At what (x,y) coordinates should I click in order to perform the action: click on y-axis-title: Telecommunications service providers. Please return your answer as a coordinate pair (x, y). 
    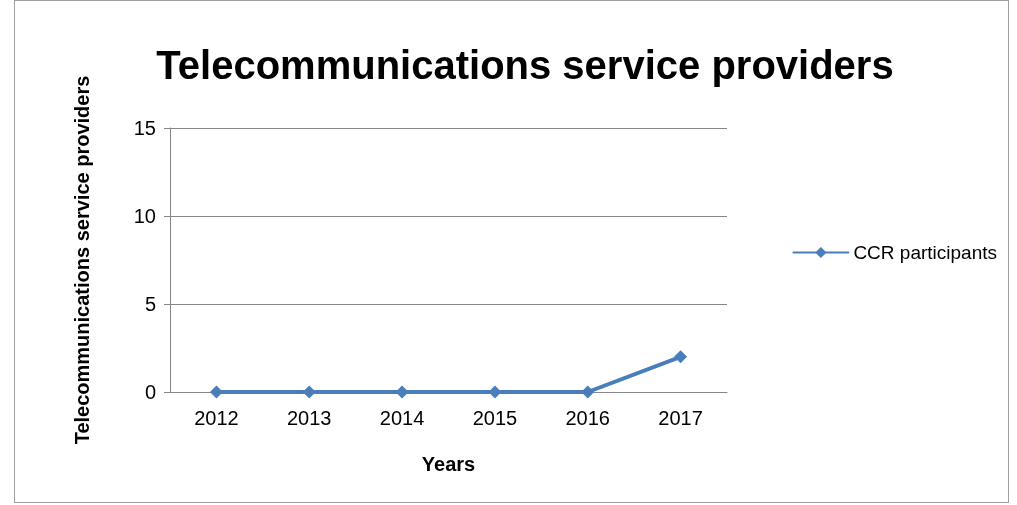
    Looking at the image, I should click on (82, 260).